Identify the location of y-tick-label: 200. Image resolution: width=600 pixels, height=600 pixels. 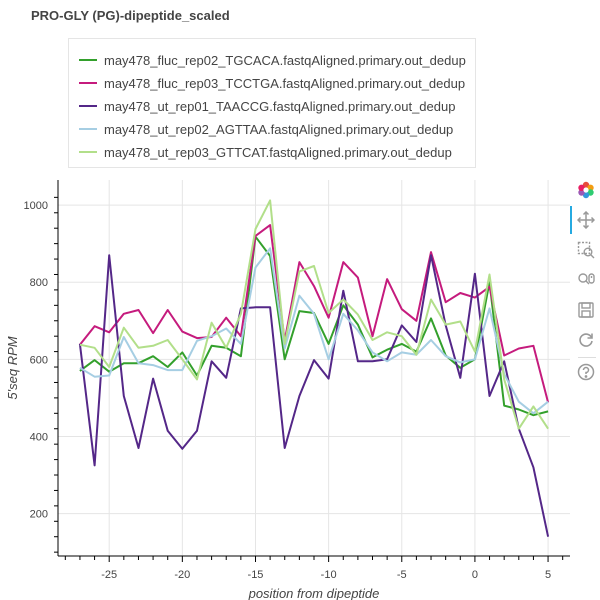
(39, 515).